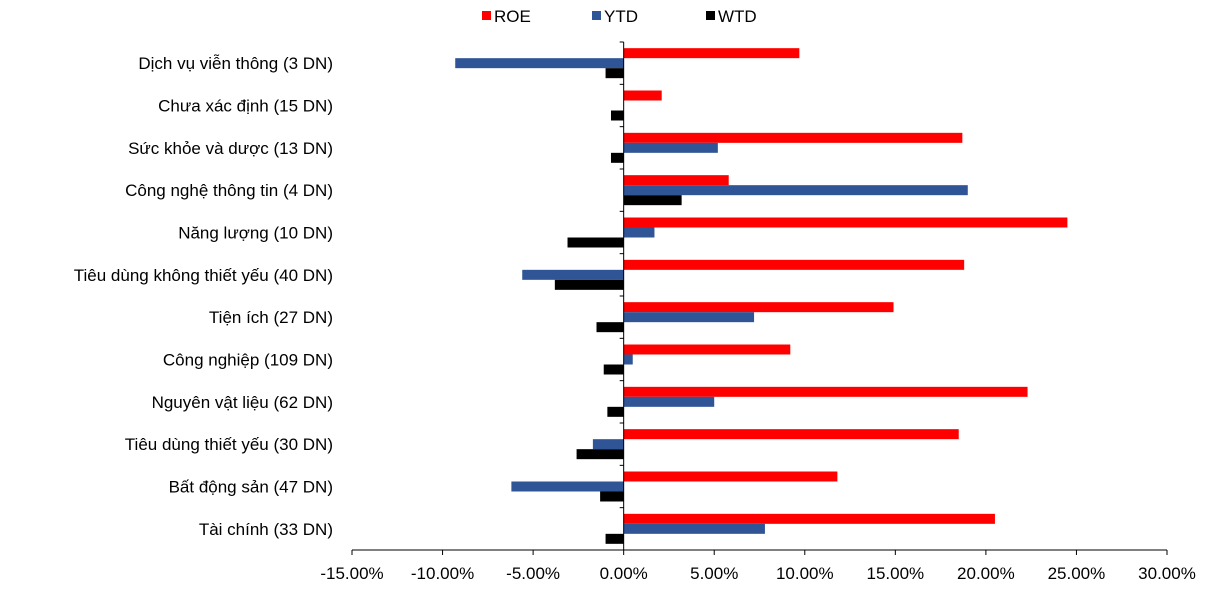 This screenshot has height=593, width=1205. I want to click on legend-label-ytd: YTD, so click(621, 16).